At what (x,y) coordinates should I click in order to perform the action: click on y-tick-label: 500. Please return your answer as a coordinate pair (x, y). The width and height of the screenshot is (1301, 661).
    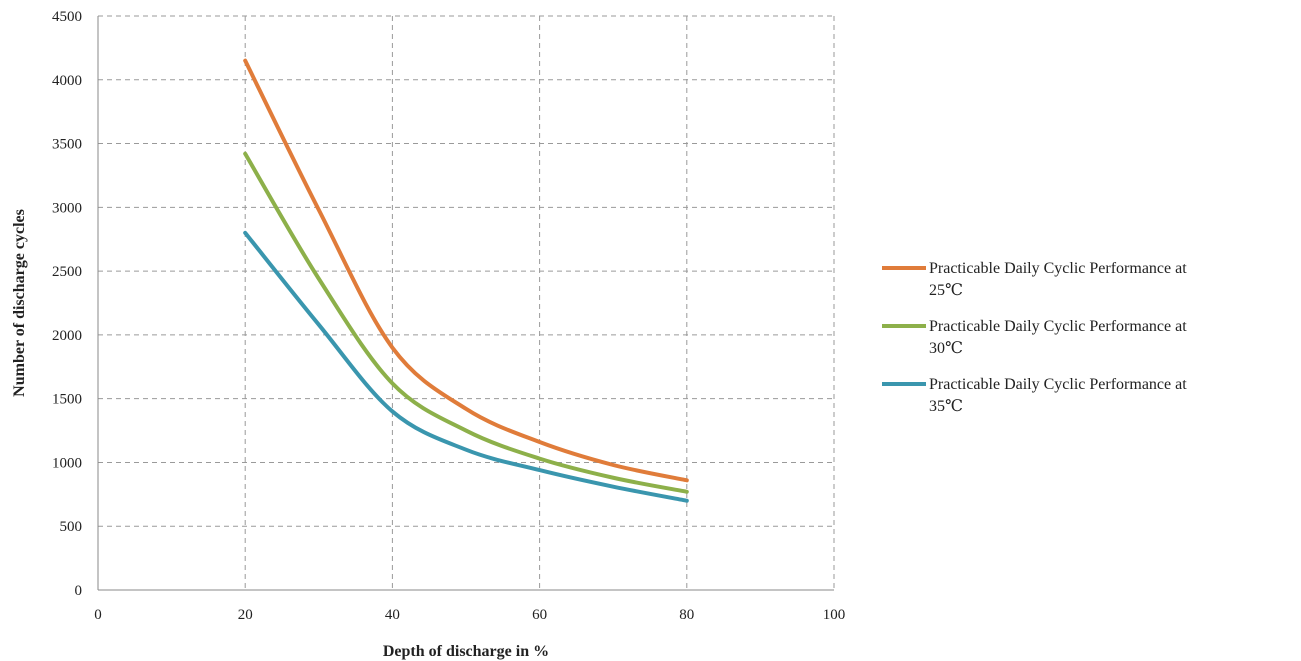
    Looking at the image, I should click on (71, 527).